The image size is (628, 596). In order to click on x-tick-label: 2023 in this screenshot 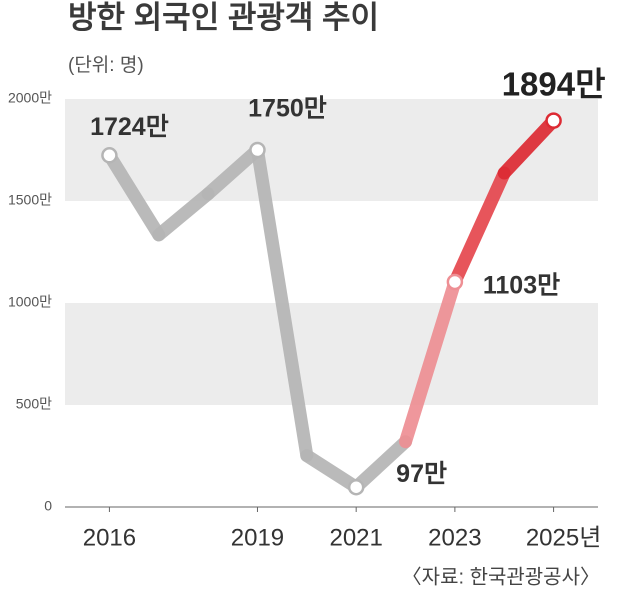, I will do `click(454, 537)`.